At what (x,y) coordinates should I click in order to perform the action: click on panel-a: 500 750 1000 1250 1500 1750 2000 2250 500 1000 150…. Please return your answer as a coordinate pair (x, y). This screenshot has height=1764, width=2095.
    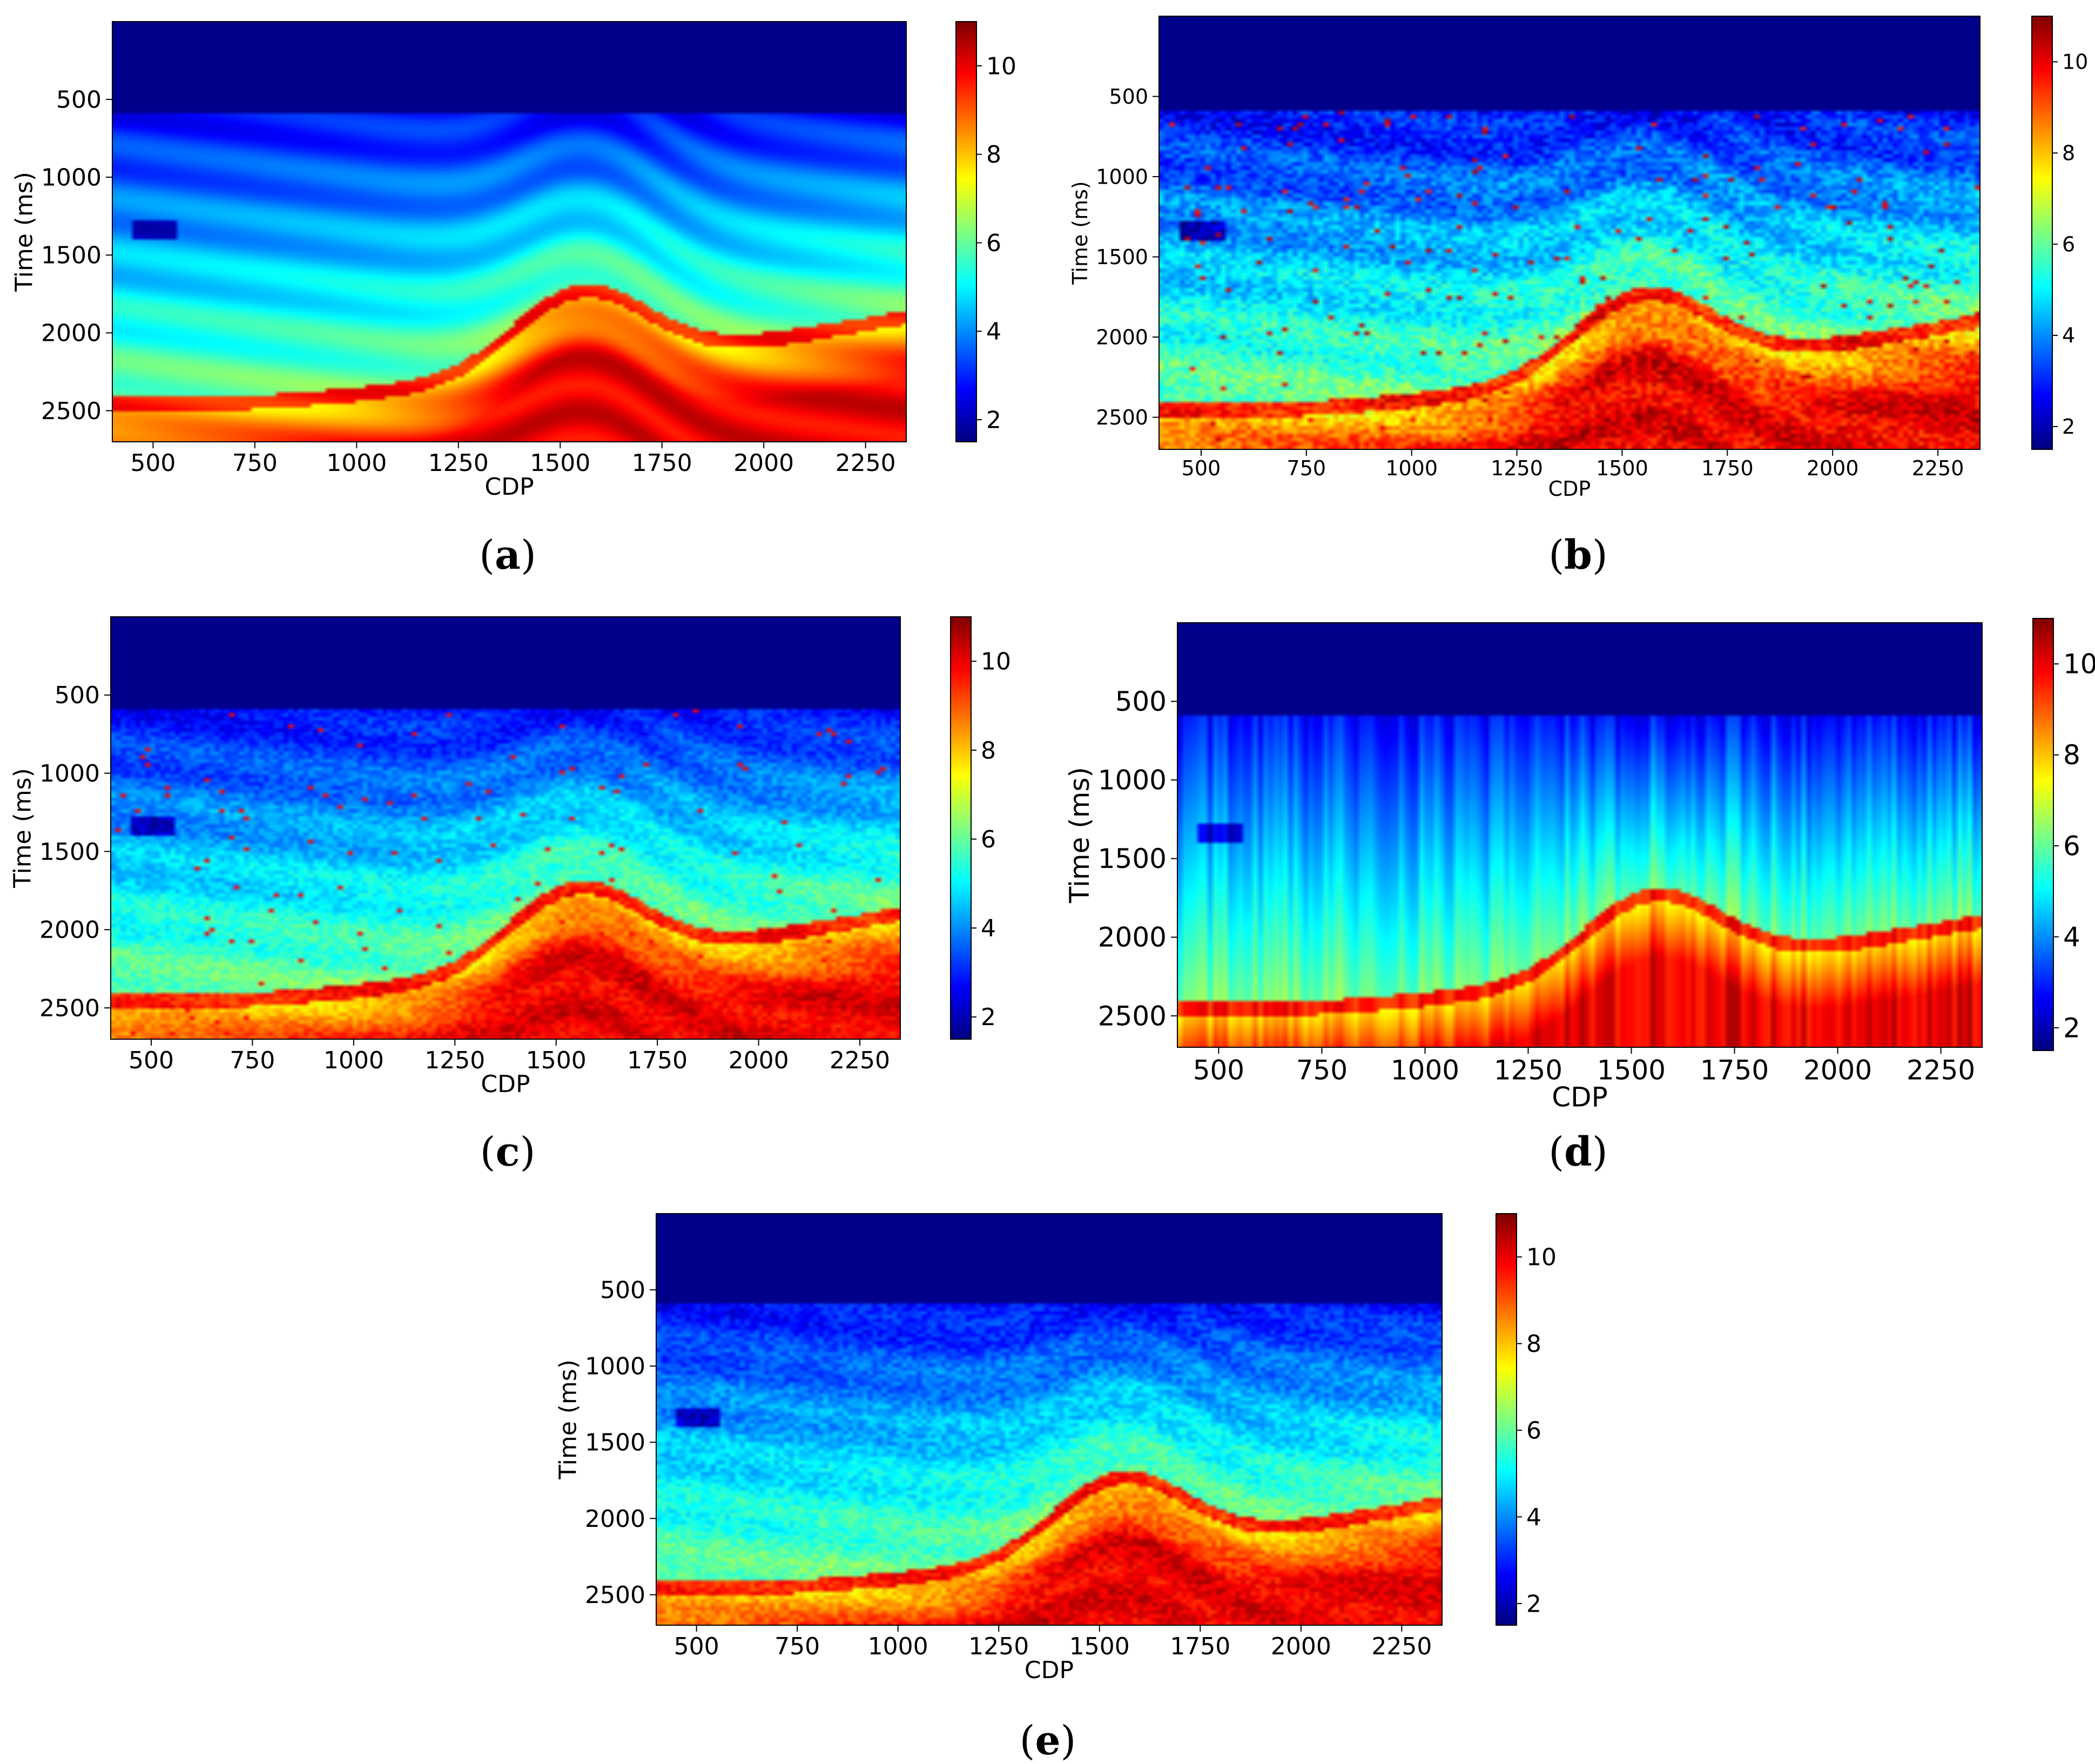
    Looking at the image, I should click on (513, 261).